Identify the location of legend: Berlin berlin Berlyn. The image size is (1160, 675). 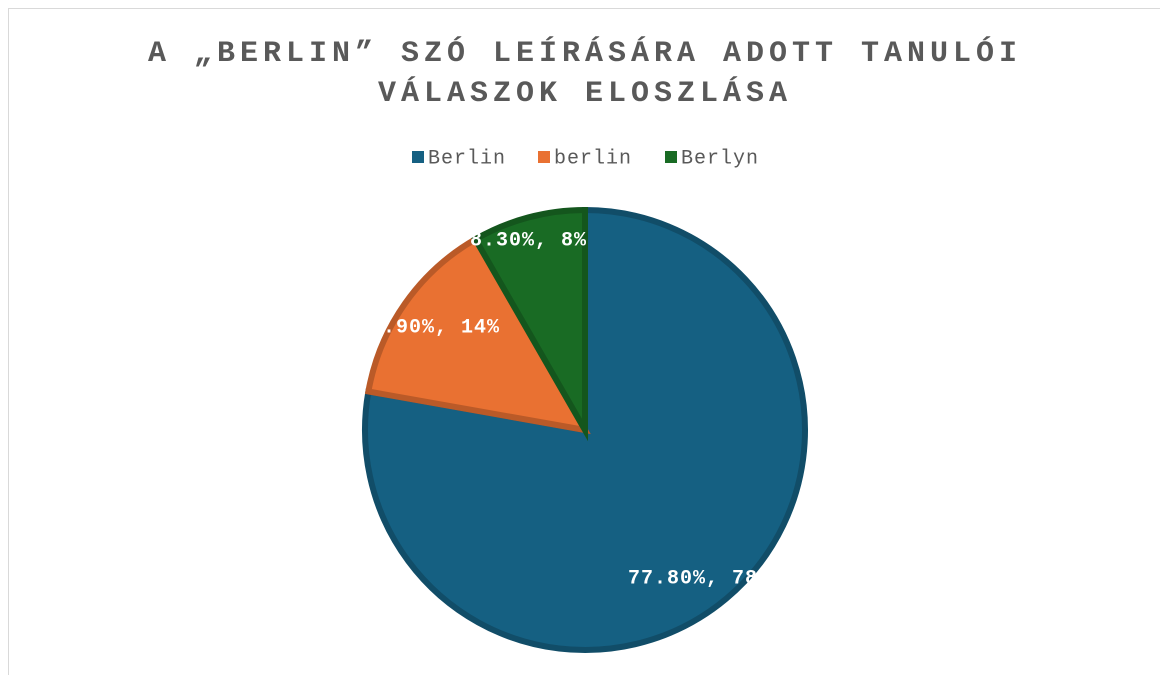
(585, 158).